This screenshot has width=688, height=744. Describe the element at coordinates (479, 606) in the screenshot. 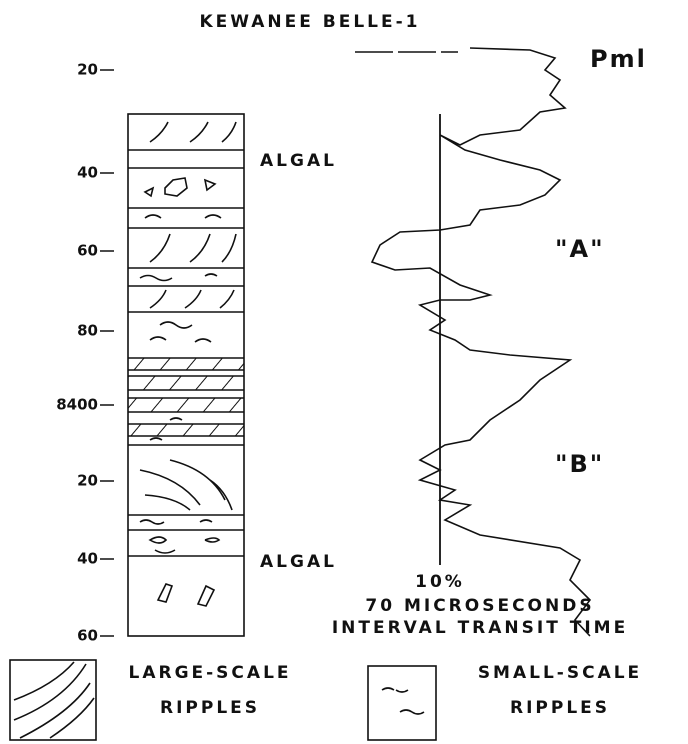

I see `scale-label: 70 MICROSECONDS` at that location.